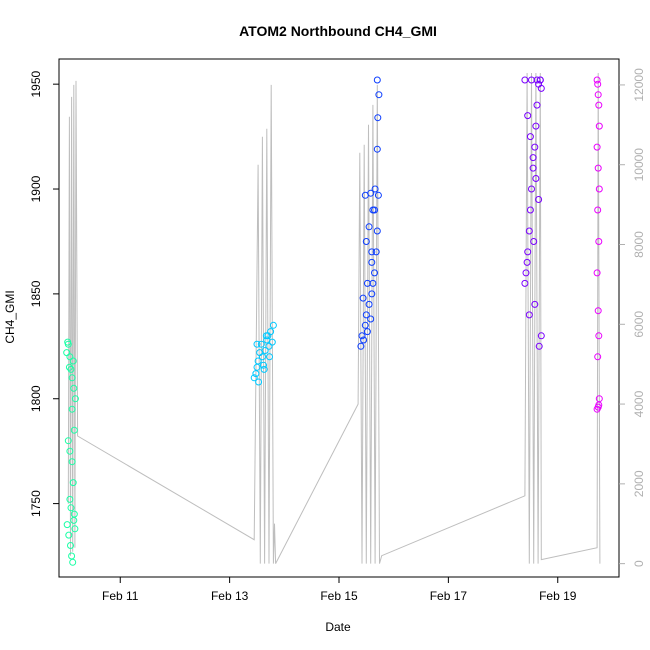 Image resolution: width=650 pixels, height=650 pixels. What do you see at coordinates (338, 31) in the screenshot?
I see `chart-title: ATOM2 Northbound CH4_GMI` at bounding box center [338, 31].